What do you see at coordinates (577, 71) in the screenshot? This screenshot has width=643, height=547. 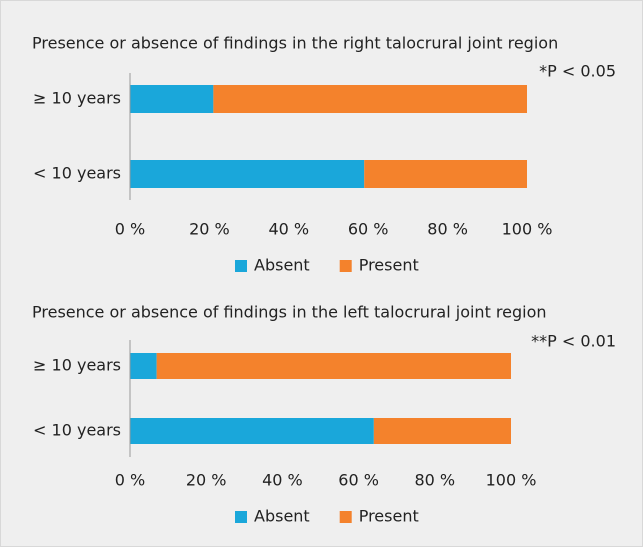 I see `annotation: *P < 0.05` at bounding box center [577, 71].